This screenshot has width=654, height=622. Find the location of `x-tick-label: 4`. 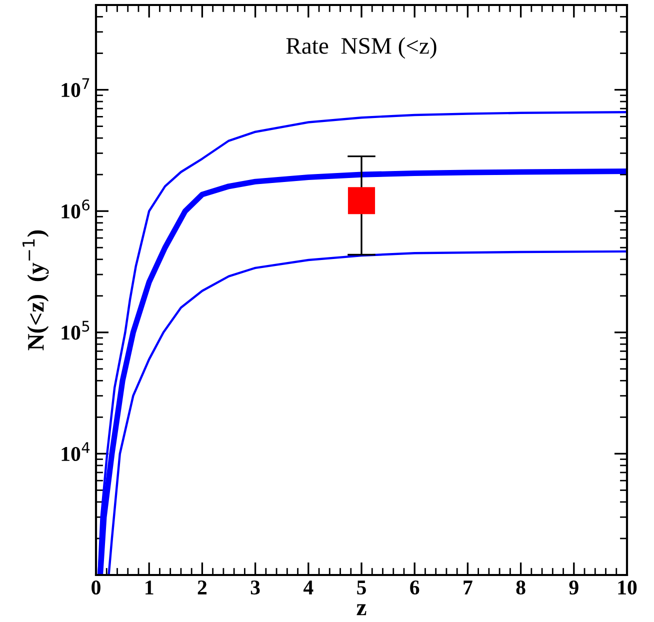

x-tick-label: 4 is located at coordinates (308, 587).